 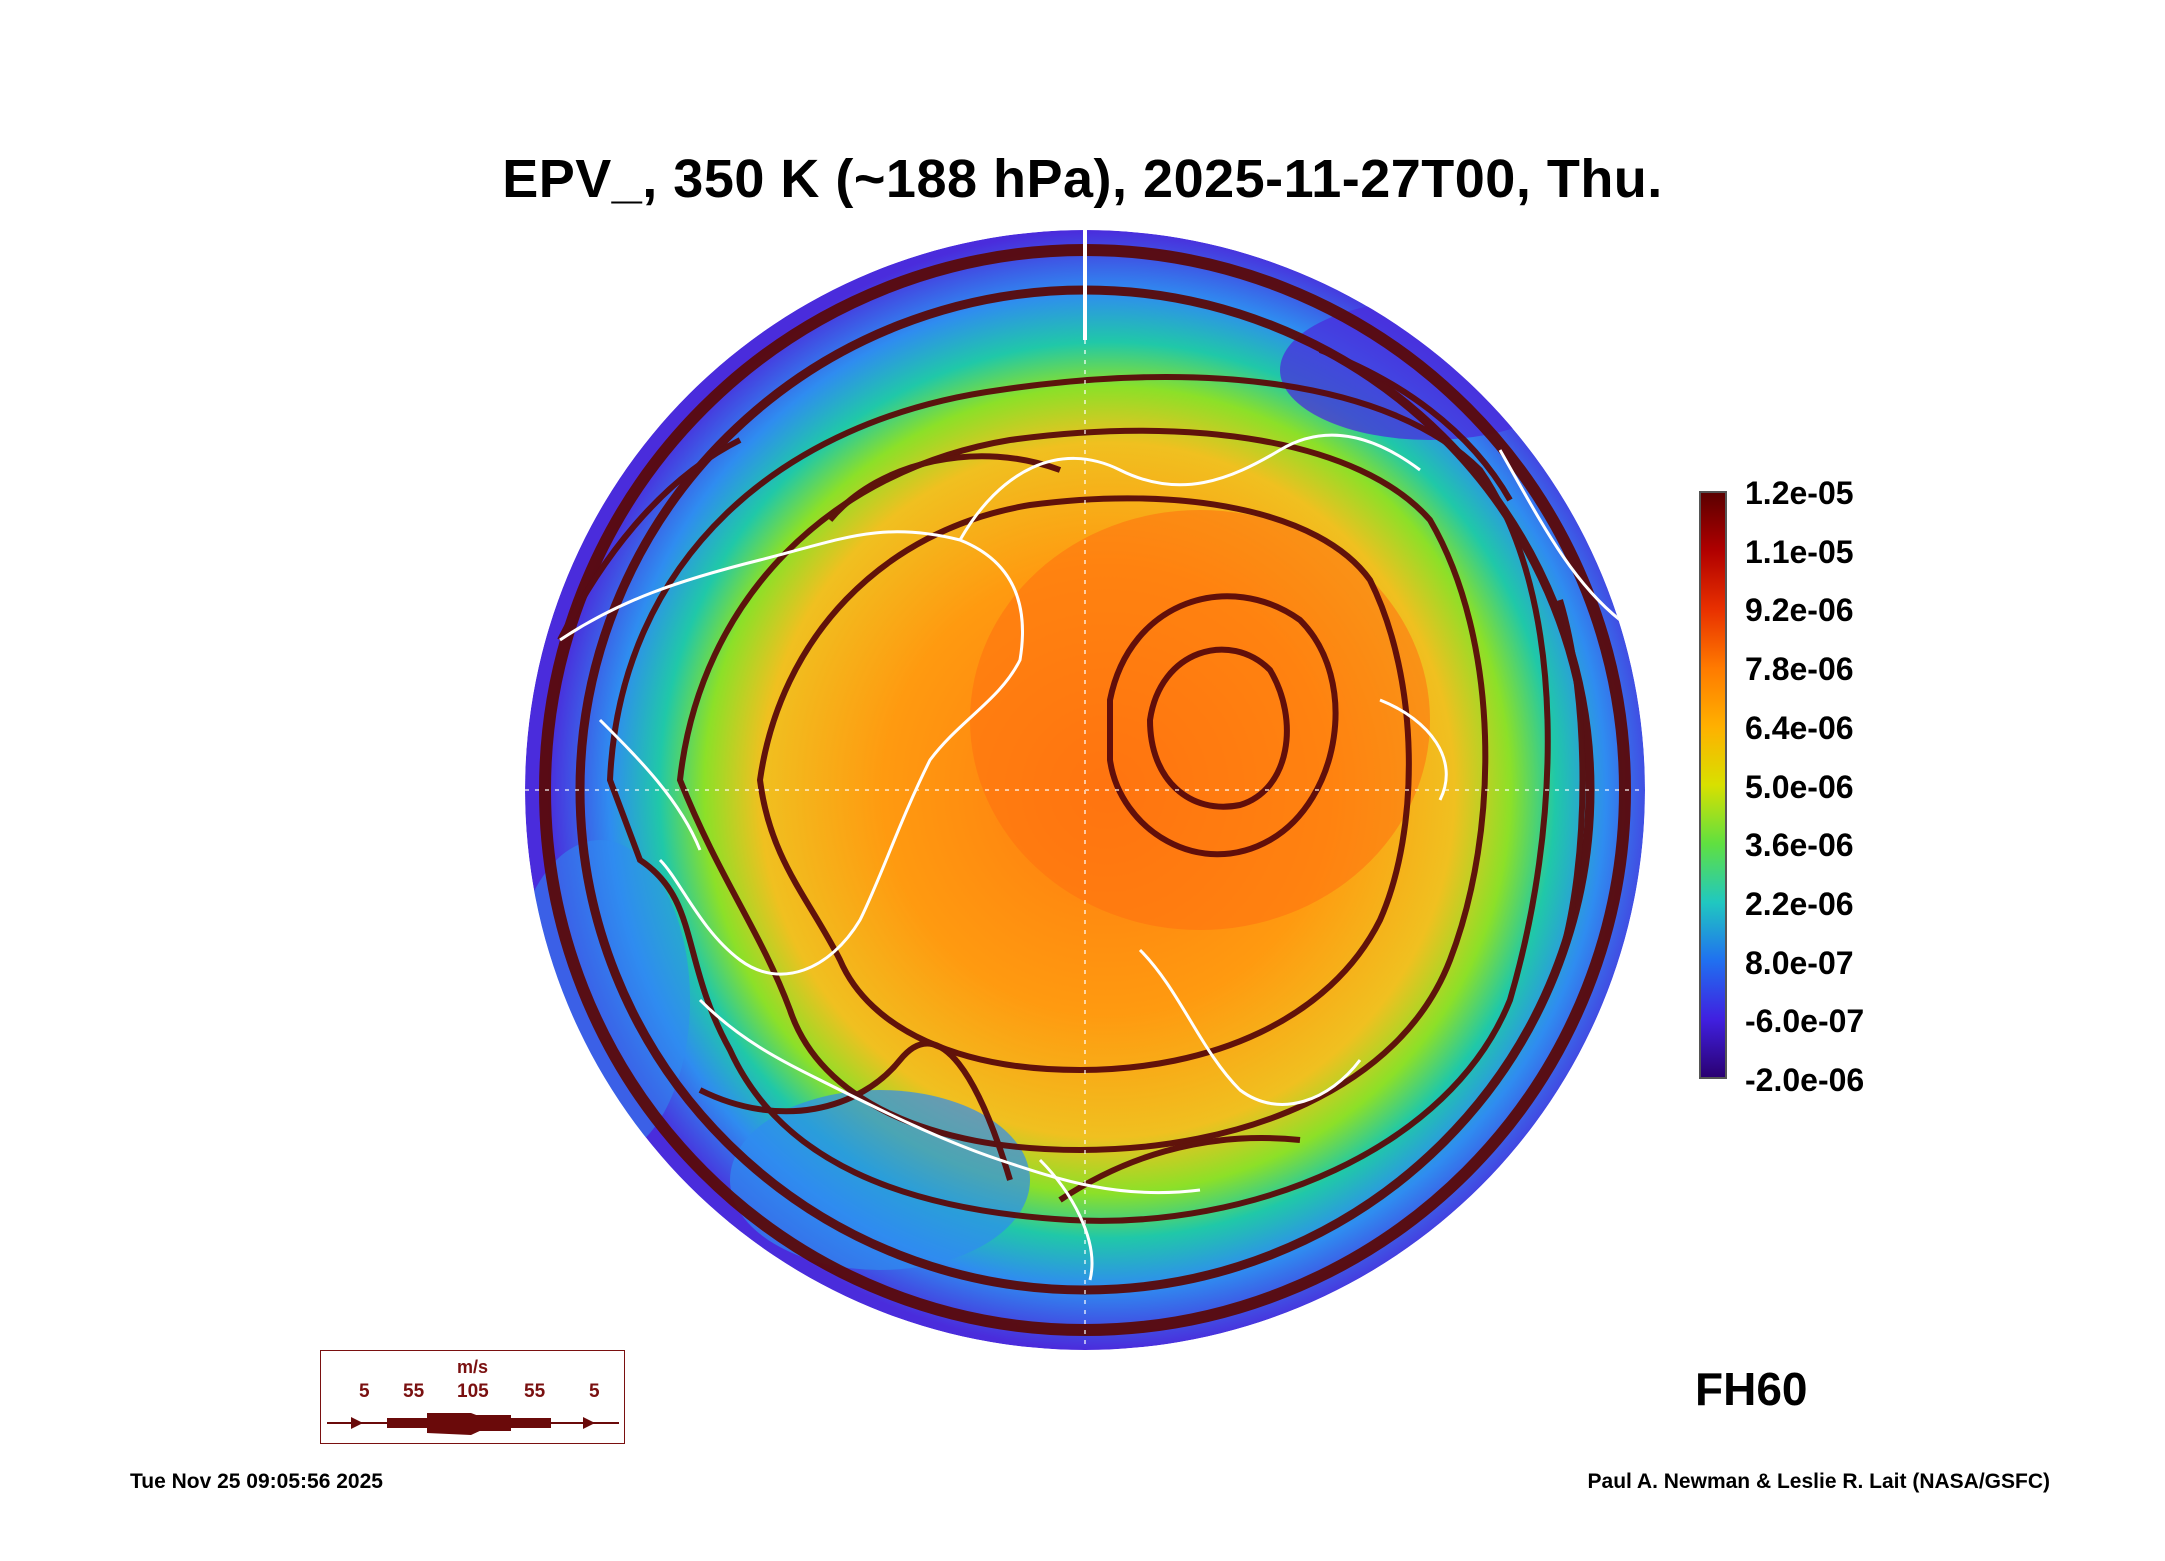 What do you see at coordinates (1805, 1021) in the screenshot?
I see `colorbar-tick-label: -6.0e-07` at bounding box center [1805, 1021].